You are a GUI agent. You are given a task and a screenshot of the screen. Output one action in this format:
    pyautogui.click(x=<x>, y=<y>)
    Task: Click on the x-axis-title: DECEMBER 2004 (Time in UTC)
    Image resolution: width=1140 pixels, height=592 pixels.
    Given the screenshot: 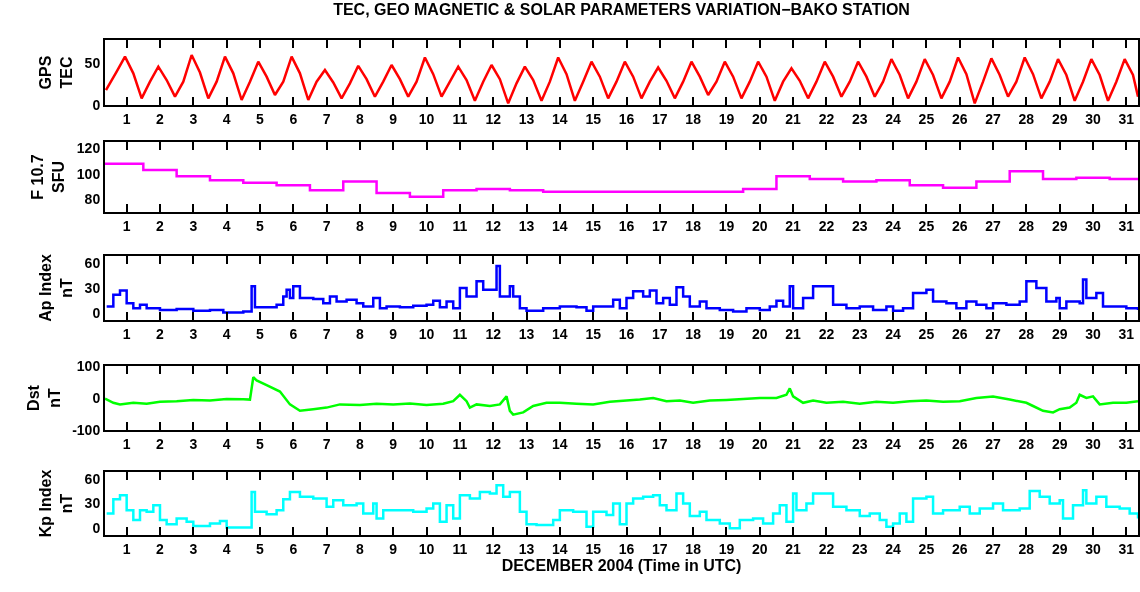 What is the action you would take?
    pyautogui.click(x=621, y=565)
    